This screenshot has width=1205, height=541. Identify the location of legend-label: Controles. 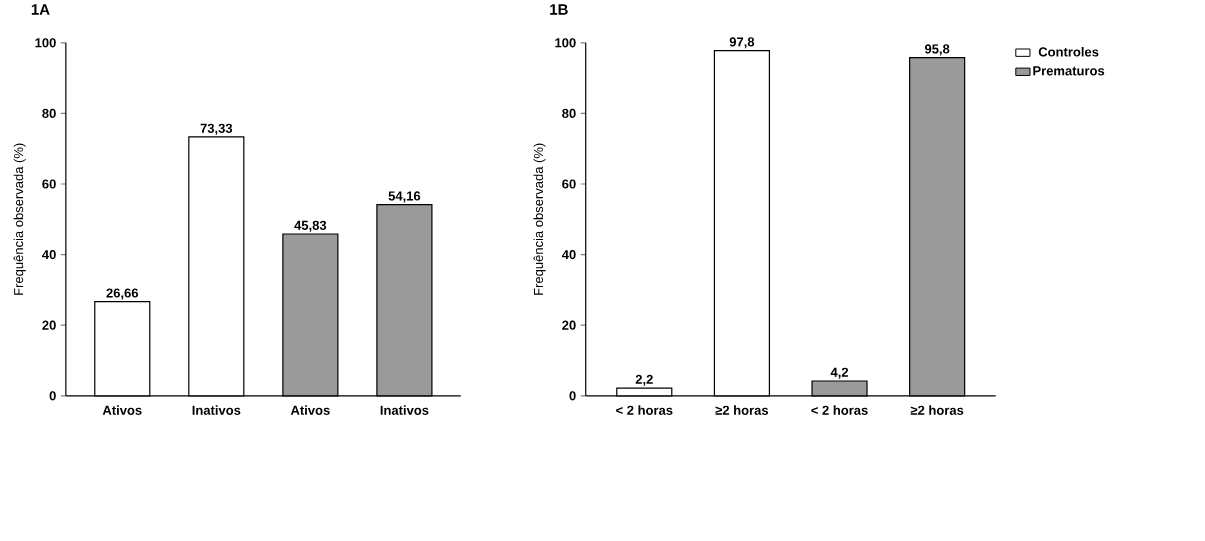
(1068, 52).